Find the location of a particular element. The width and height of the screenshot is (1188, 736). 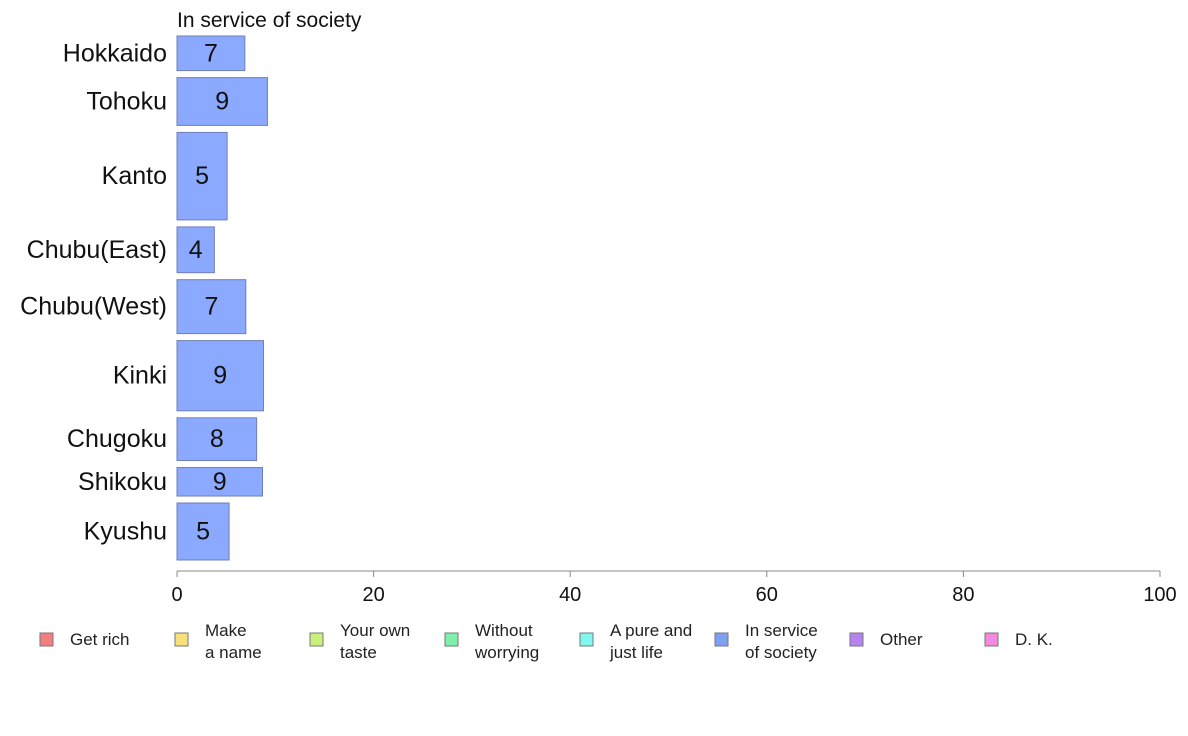

legend-label: D. K. is located at coordinates (1034, 639).